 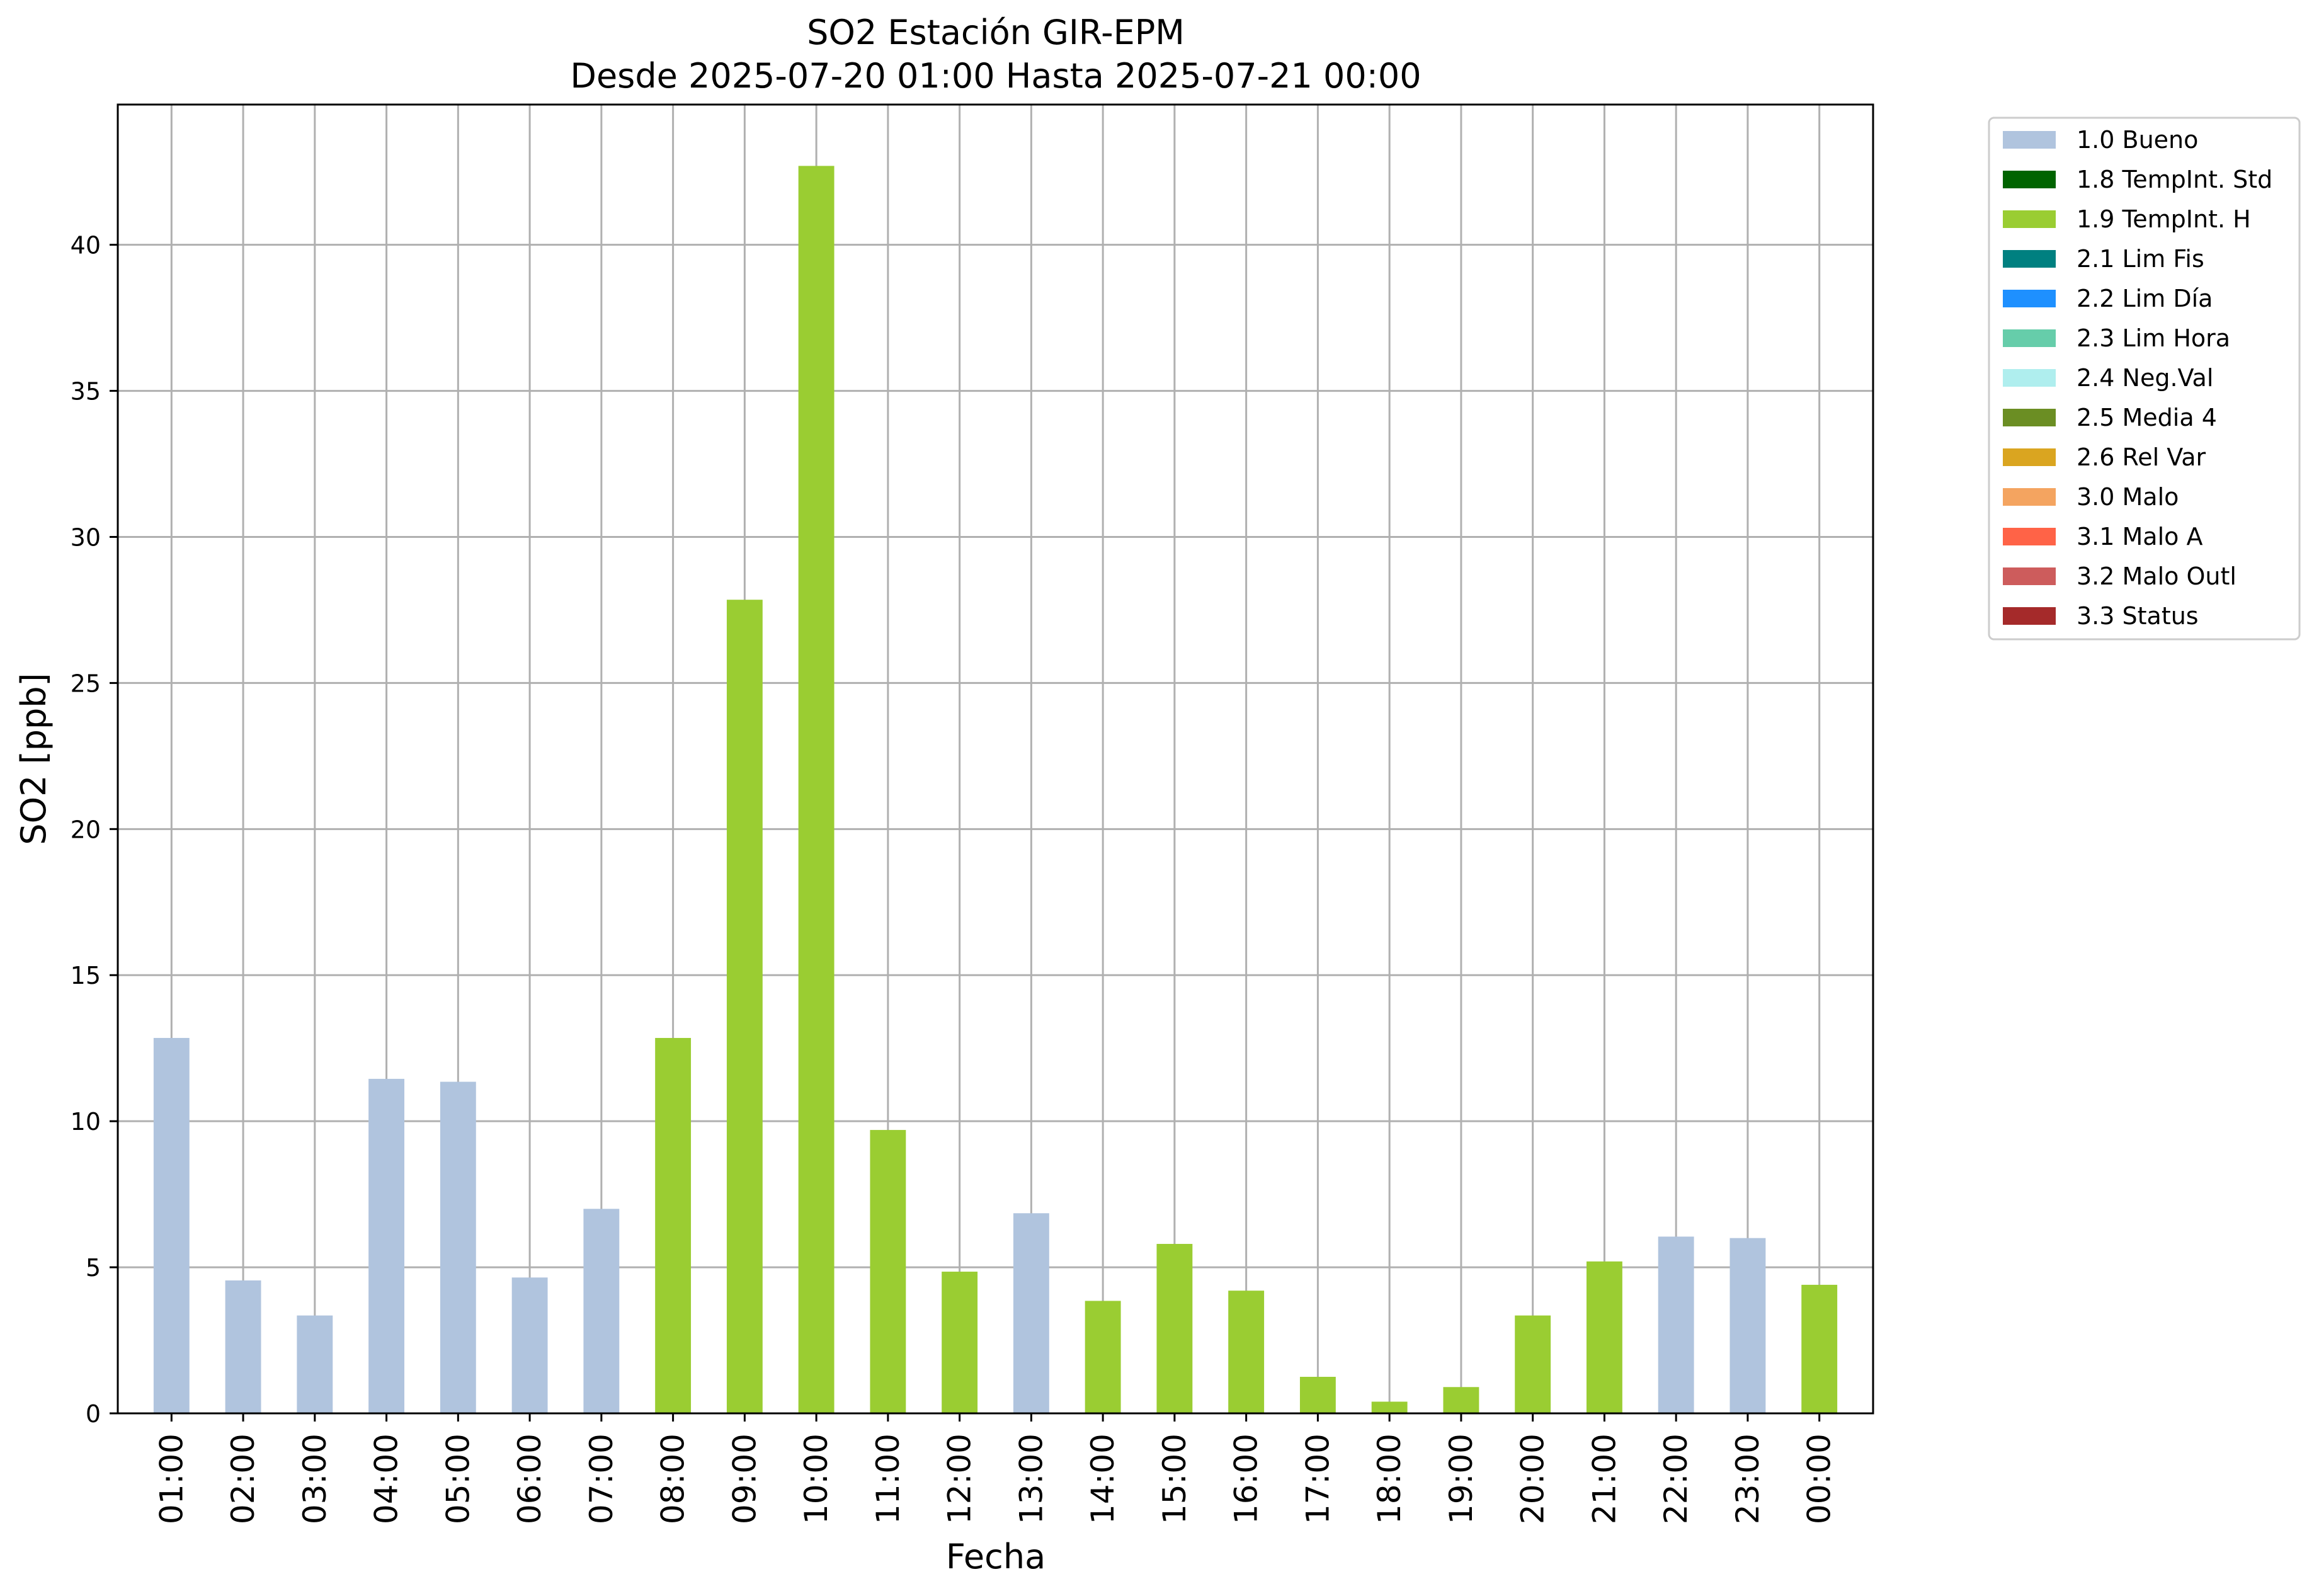 I want to click on legend-label: 3.1 Malo A, so click(x=2139, y=536).